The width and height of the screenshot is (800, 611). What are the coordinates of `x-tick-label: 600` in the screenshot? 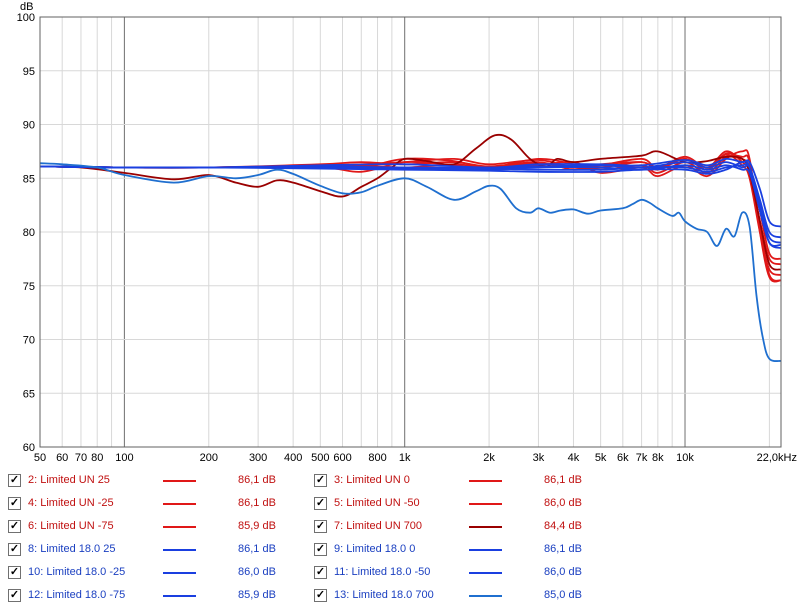 It's located at (342, 458).